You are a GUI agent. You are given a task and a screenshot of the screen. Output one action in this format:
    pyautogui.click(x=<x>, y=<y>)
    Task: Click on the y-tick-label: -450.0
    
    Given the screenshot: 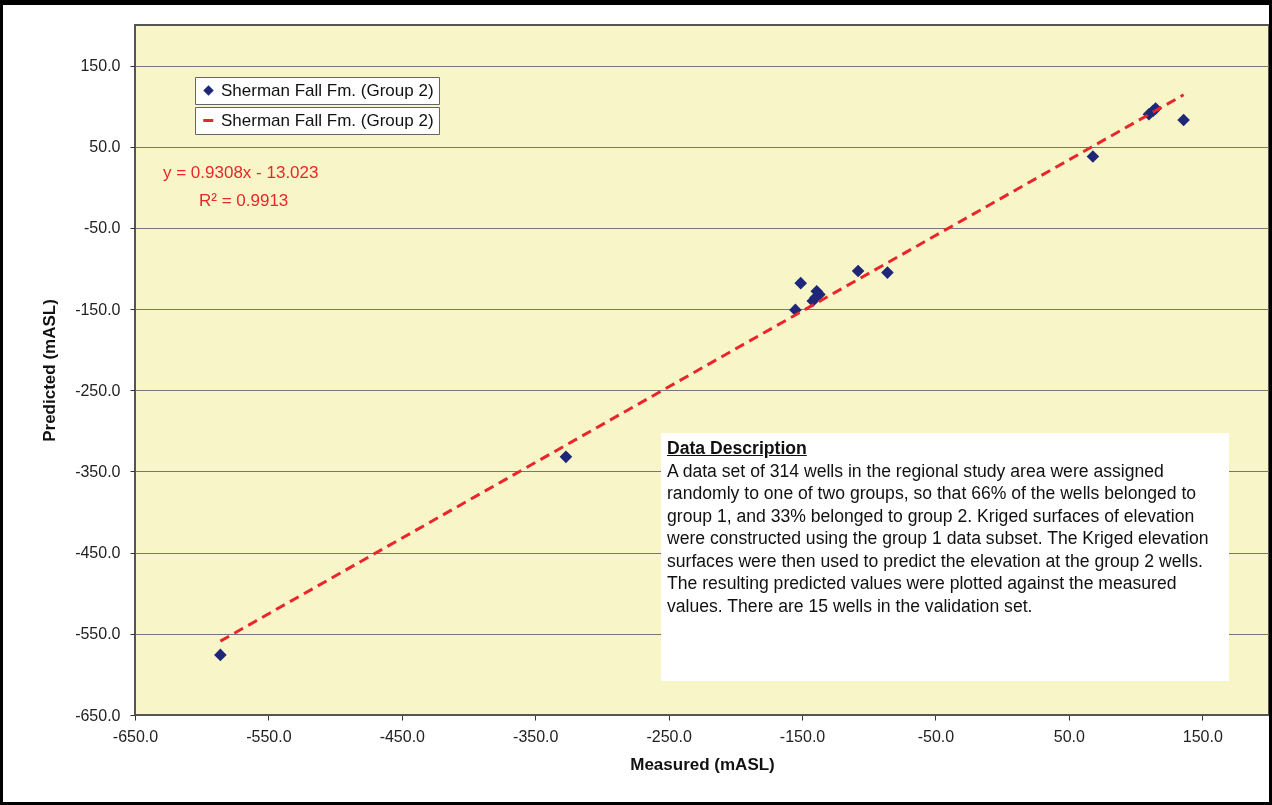 What is the action you would take?
    pyautogui.click(x=98, y=553)
    